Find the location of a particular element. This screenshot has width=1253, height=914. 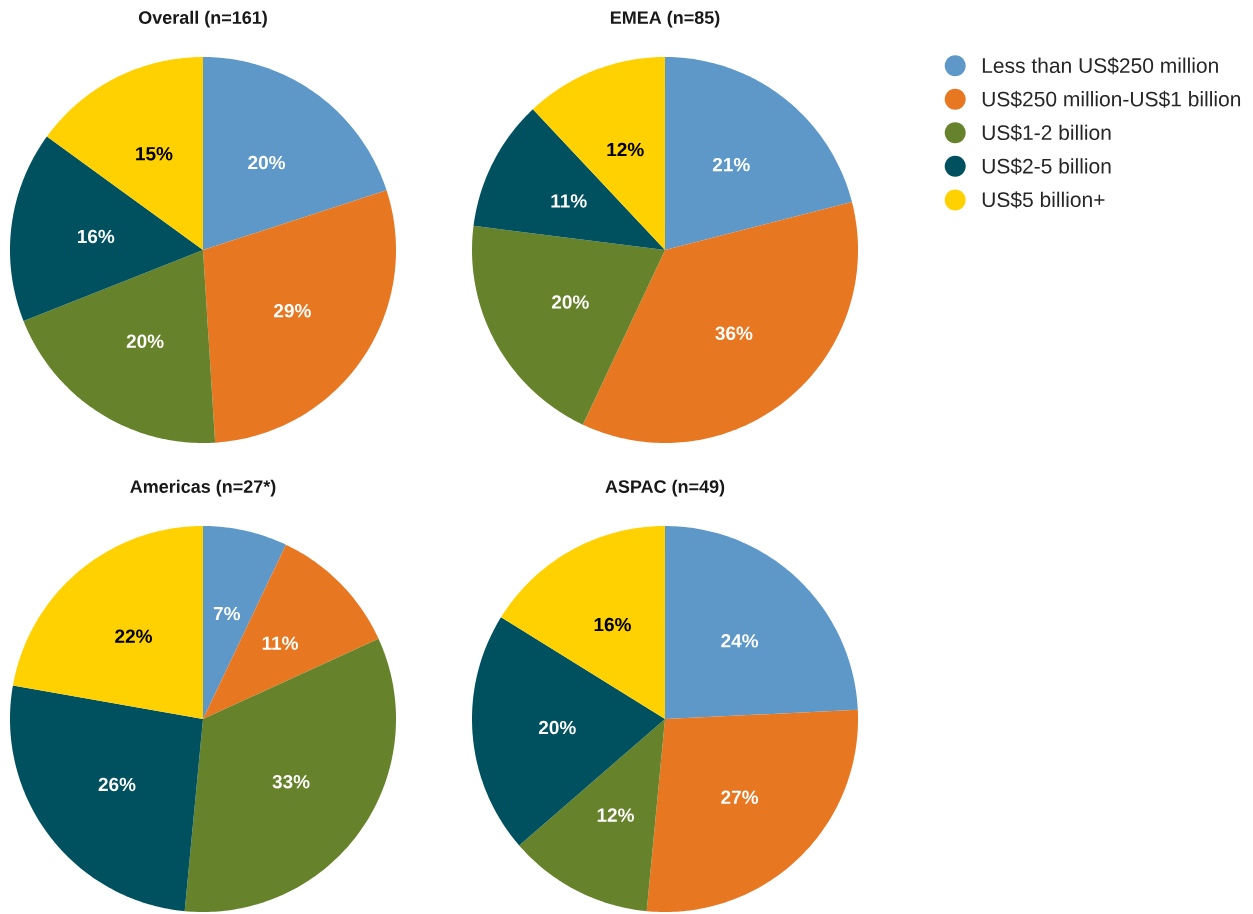

data-label: 22% is located at coordinates (134, 636).